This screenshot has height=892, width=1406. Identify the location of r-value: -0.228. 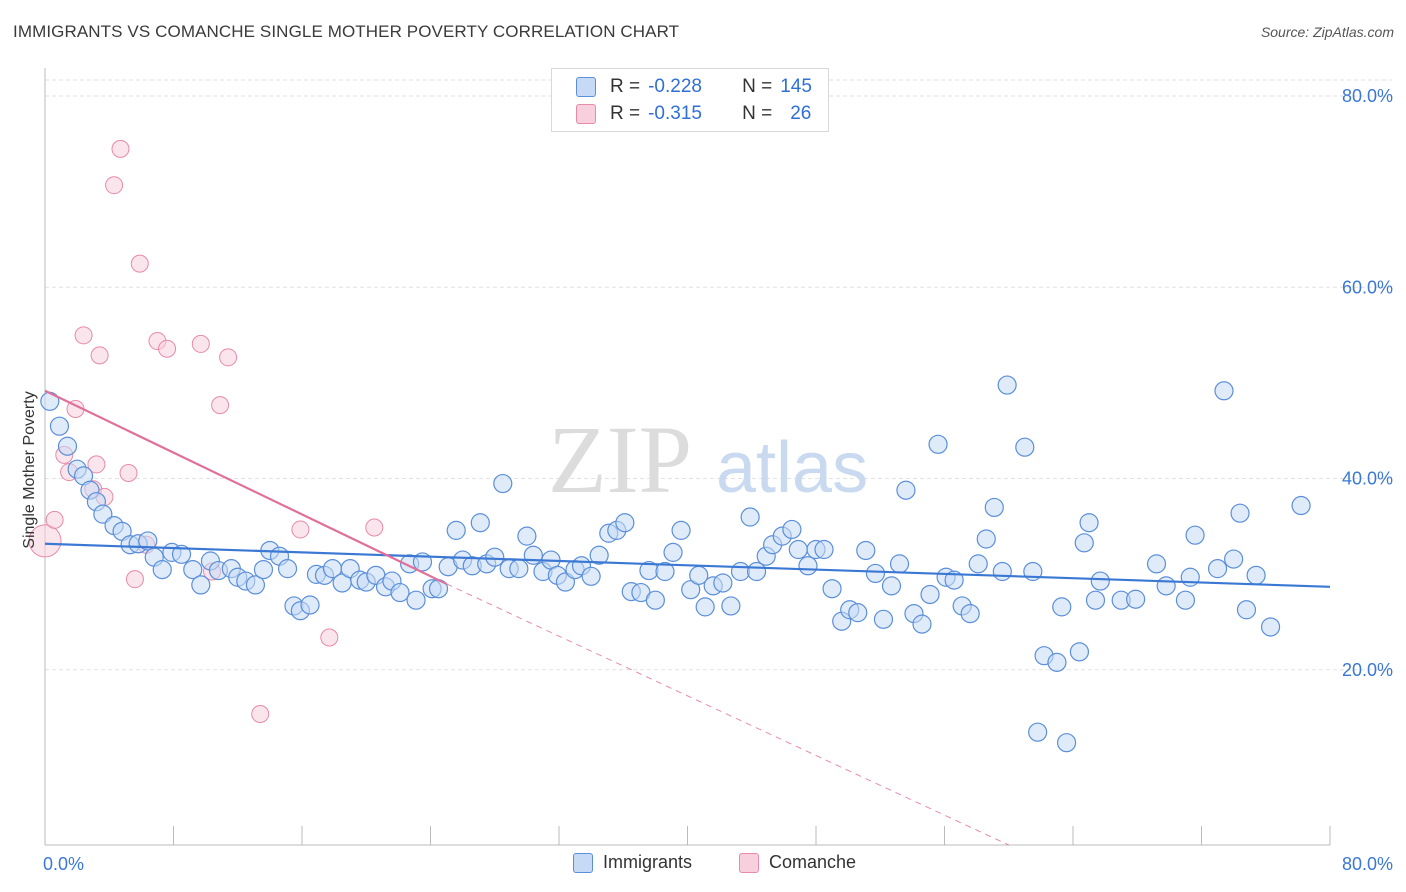
(675, 86).